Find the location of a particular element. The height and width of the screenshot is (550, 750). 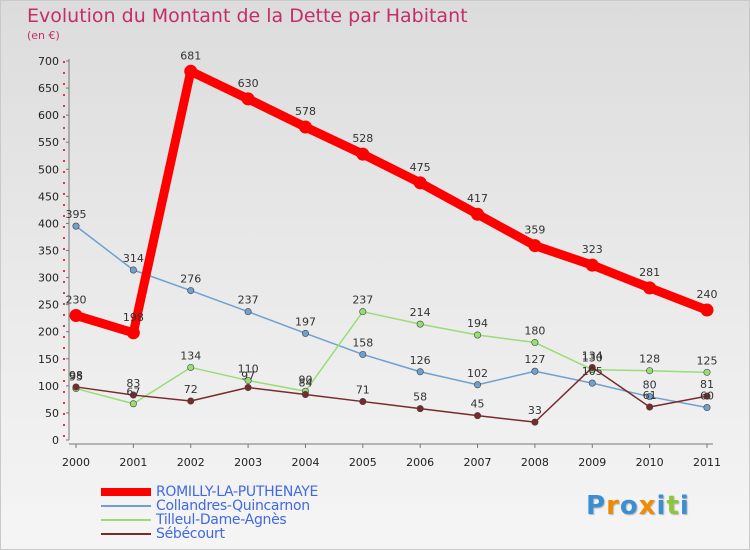

x-tick-label: 2010 is located at coordinates (650, 462).